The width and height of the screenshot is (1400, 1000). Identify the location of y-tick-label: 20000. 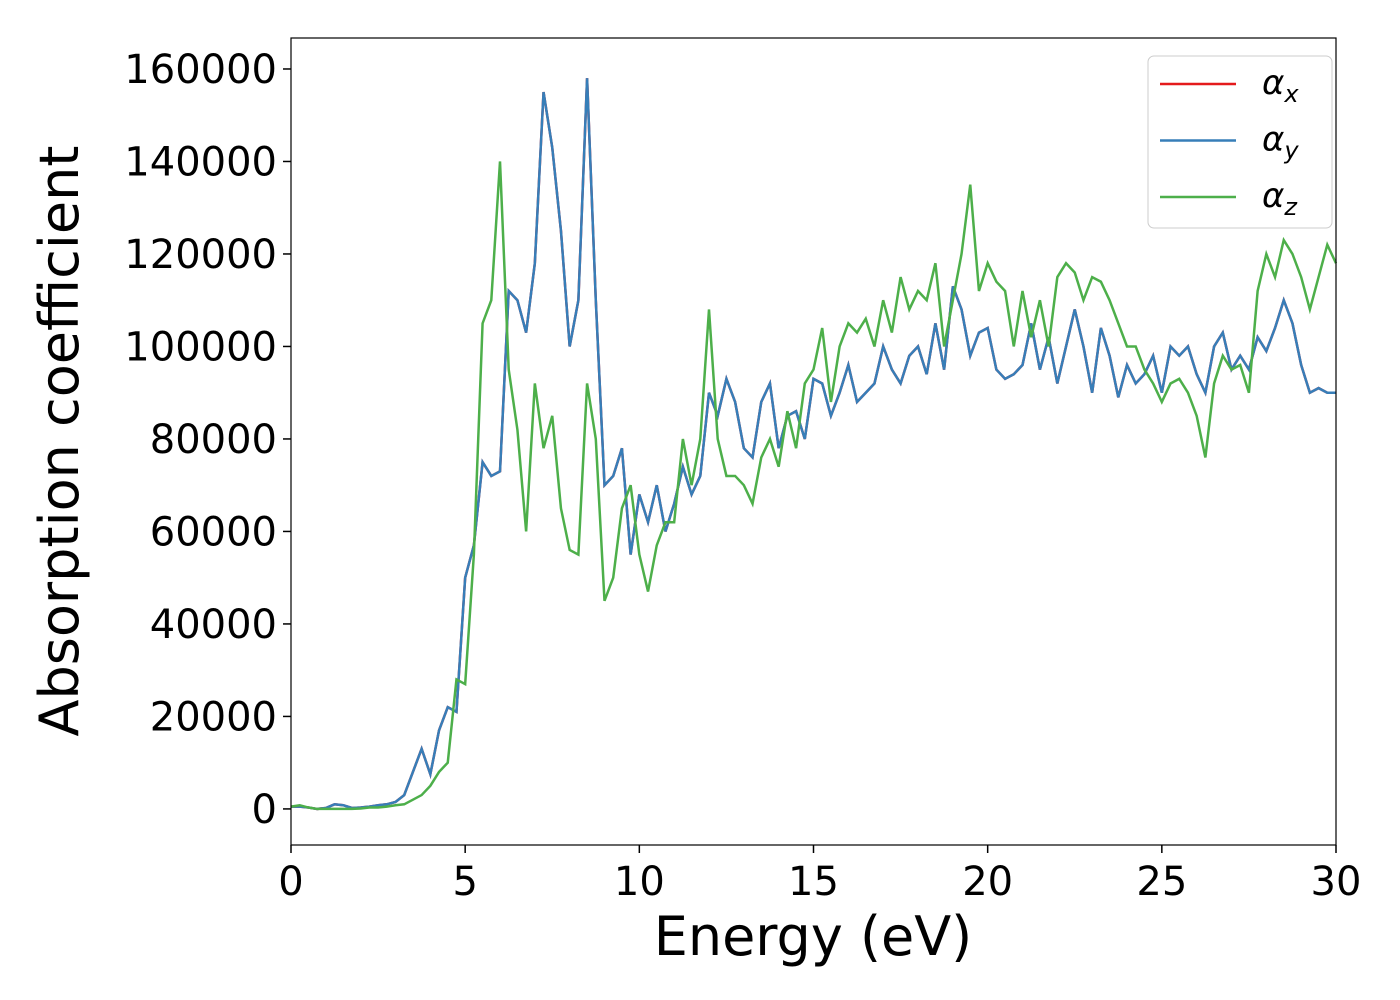
(213, 717).